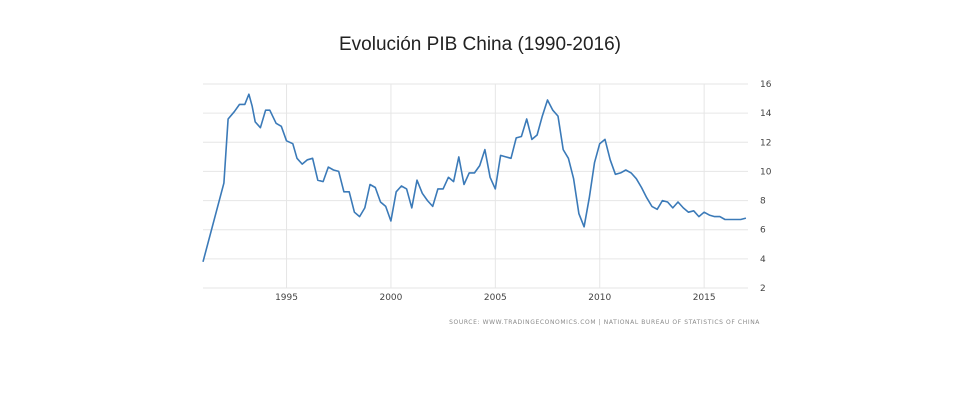  I want to click on x-tick-label: 2000, so click(390, 298).